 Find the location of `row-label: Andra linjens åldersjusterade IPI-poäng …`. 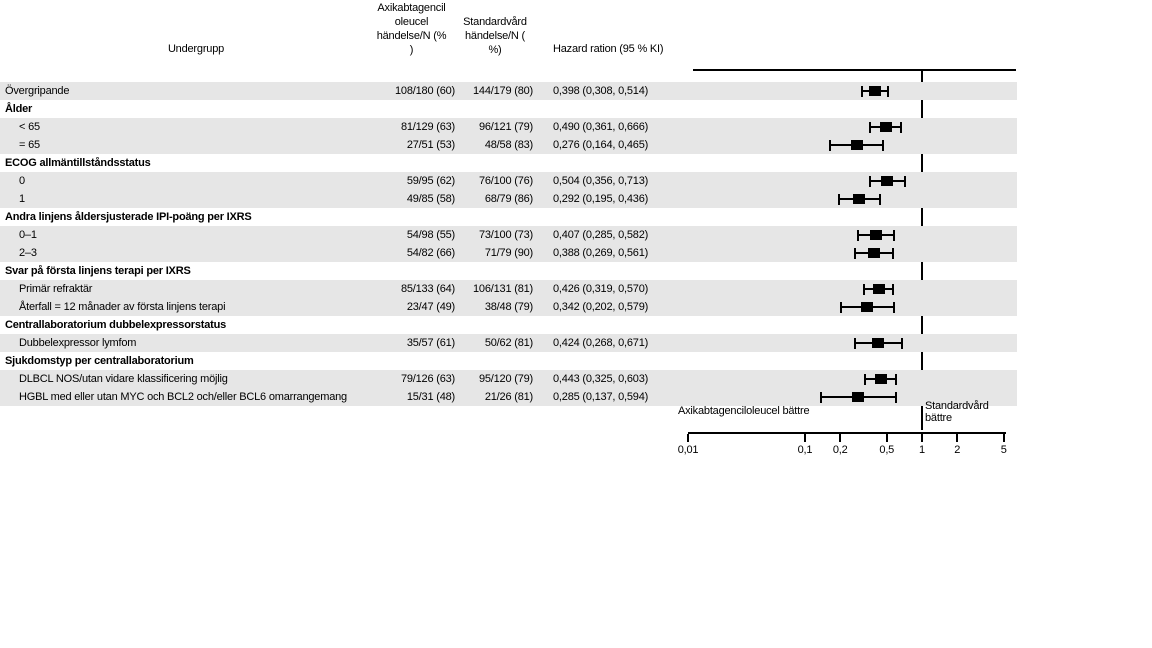

row-label: Andra linjens åldersjusterade IPI-poäng … is located at coordinates (128, 217).